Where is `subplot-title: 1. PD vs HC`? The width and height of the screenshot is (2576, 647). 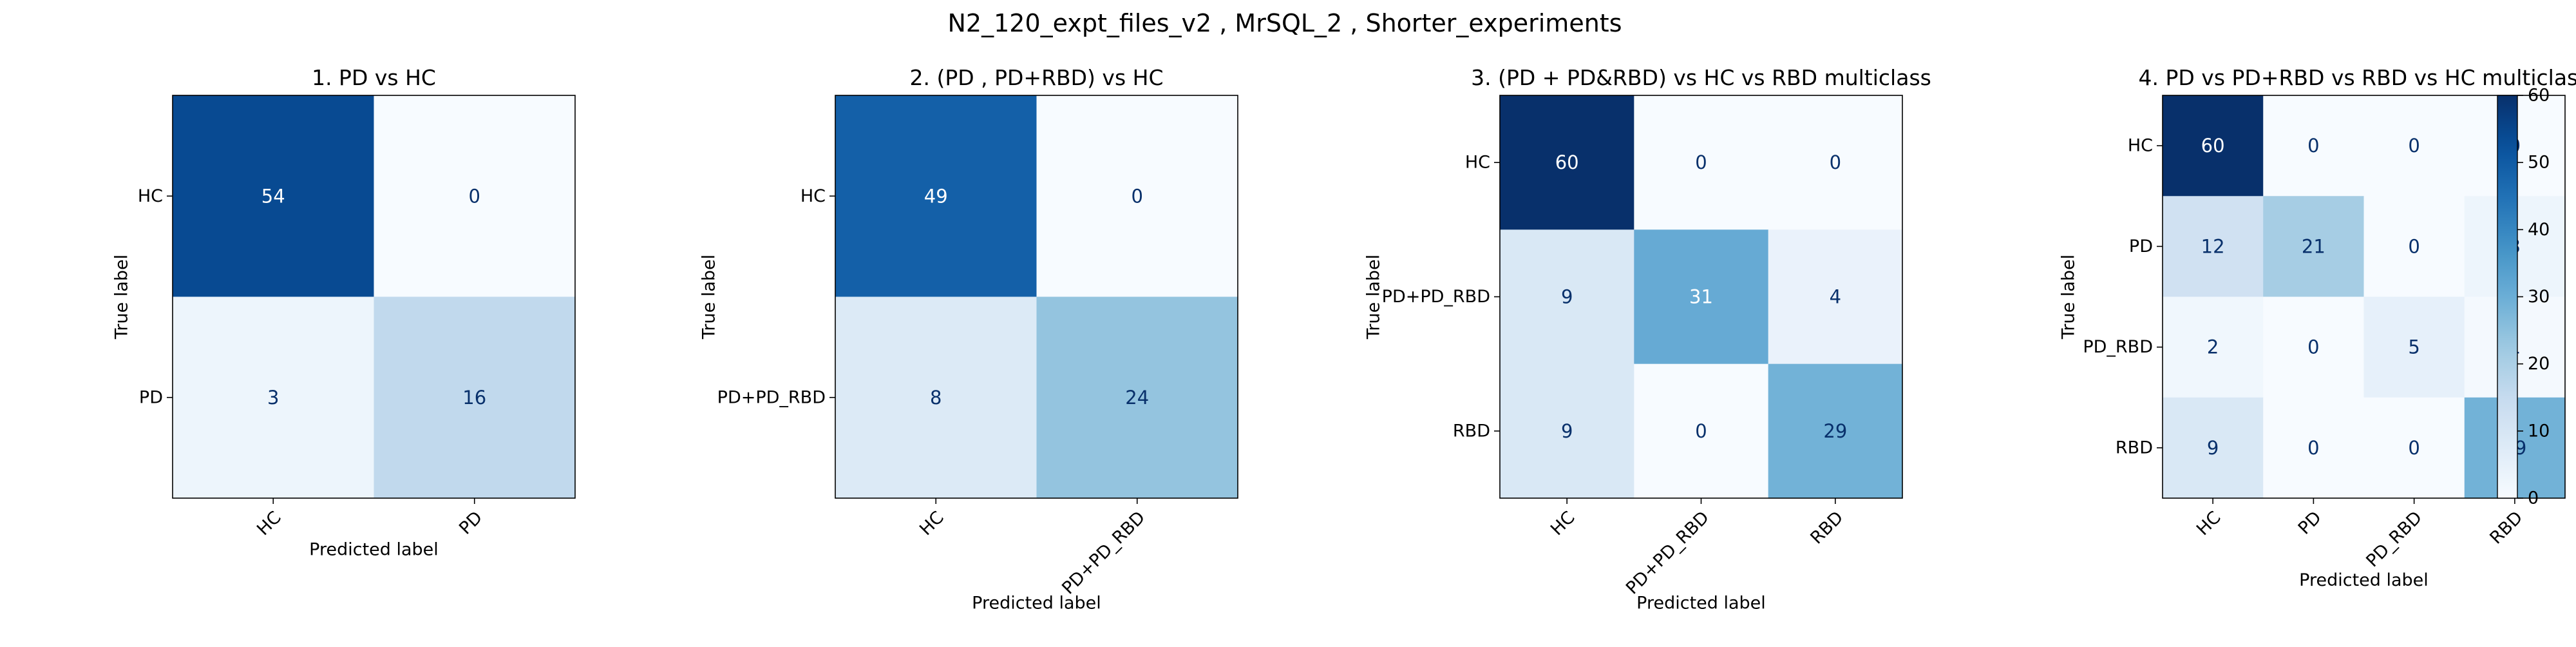
subplot-title: 1. PD vs HC is located at coordinates (374, 77).